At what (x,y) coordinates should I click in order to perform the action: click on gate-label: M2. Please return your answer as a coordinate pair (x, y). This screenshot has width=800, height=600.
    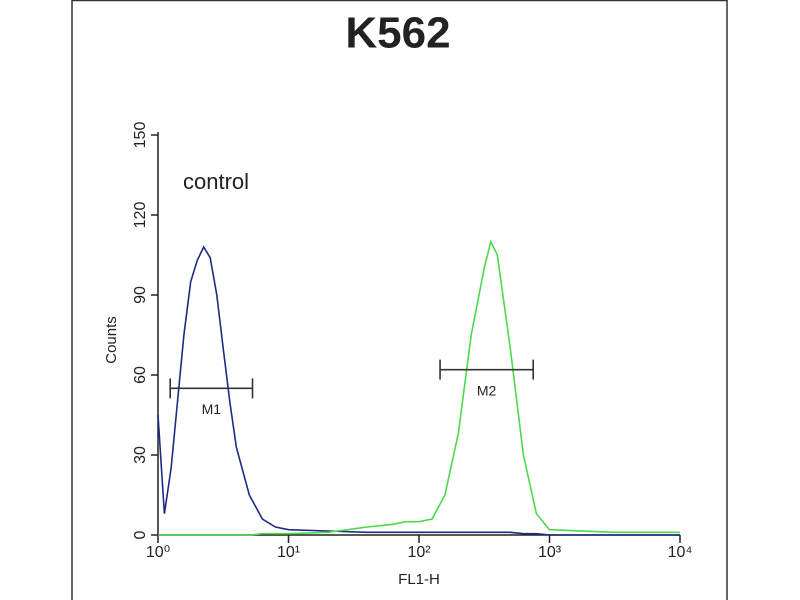
    Looking at the image, I should click on (487, 390).